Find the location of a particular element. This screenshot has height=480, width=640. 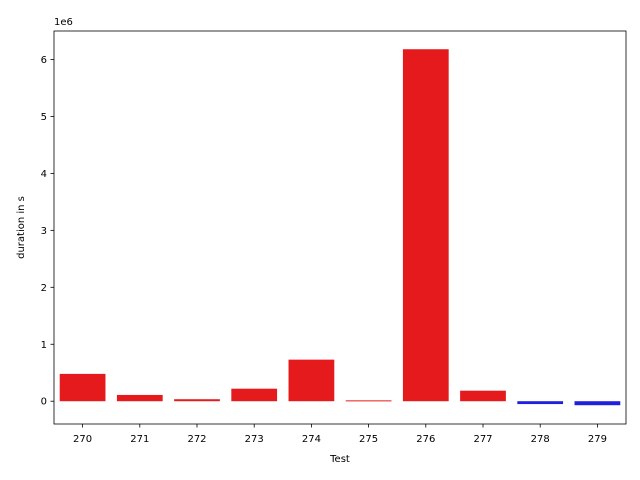

x-tick-label: 278 is located at coordinates (540, 439).